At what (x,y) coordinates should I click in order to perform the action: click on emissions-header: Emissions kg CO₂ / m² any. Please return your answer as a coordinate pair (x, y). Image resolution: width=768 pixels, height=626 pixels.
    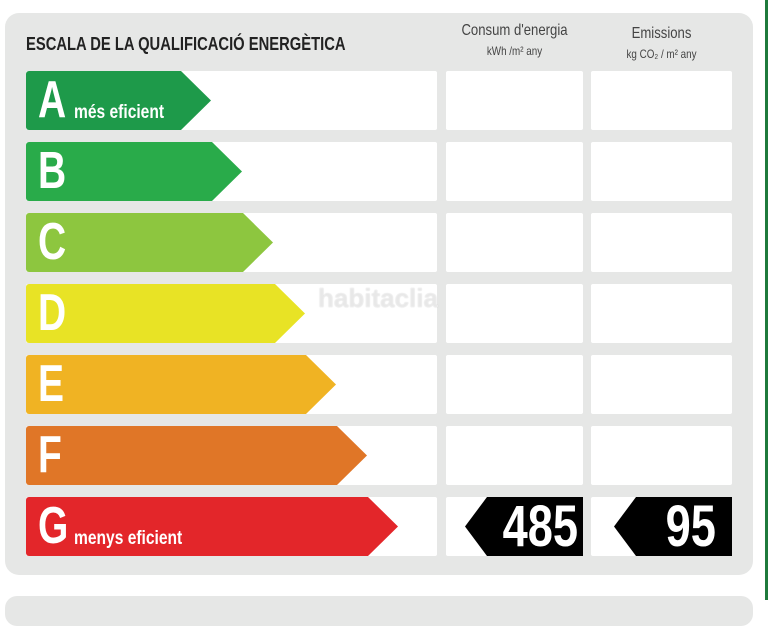
    Looking at the image, I should click on (662, 43).